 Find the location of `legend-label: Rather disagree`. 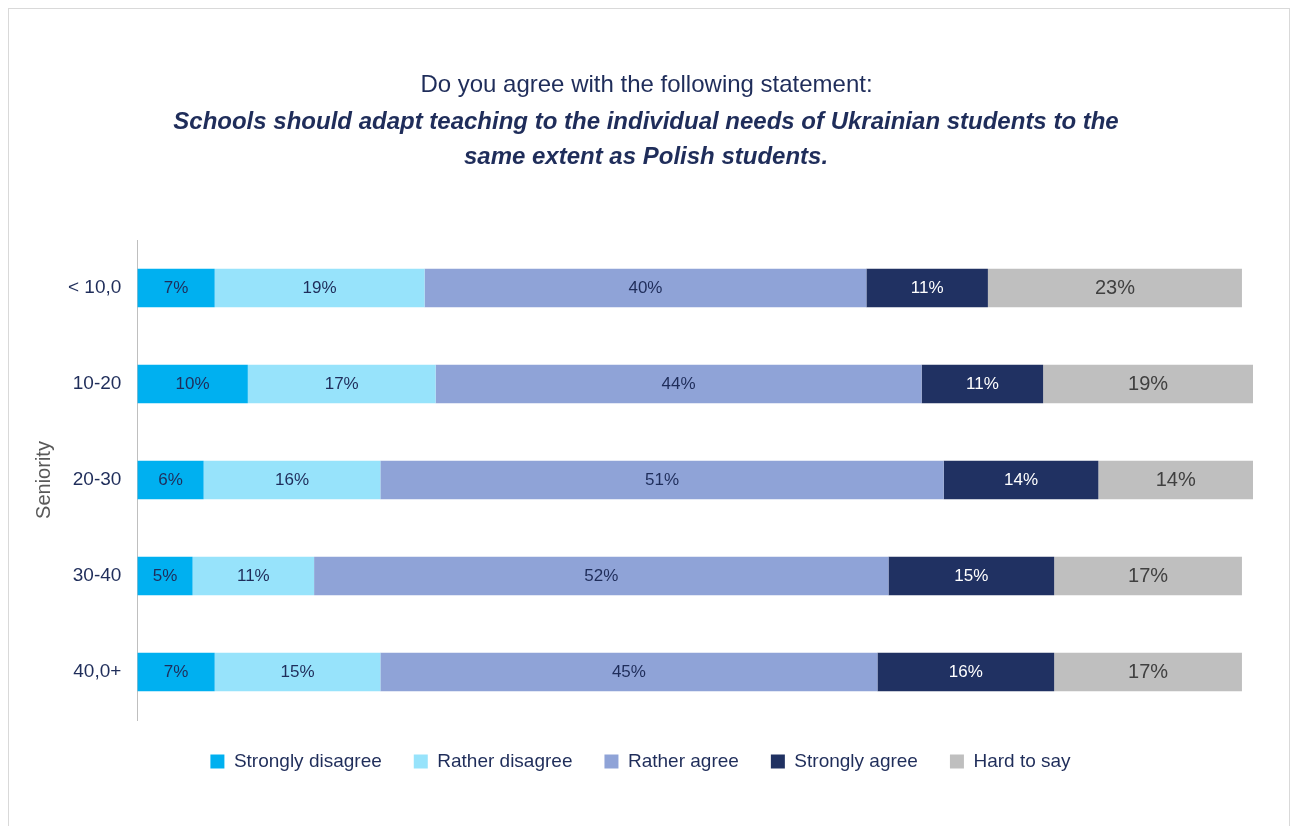

legend-label: Rather disagree is located at coordinates (505, 760).